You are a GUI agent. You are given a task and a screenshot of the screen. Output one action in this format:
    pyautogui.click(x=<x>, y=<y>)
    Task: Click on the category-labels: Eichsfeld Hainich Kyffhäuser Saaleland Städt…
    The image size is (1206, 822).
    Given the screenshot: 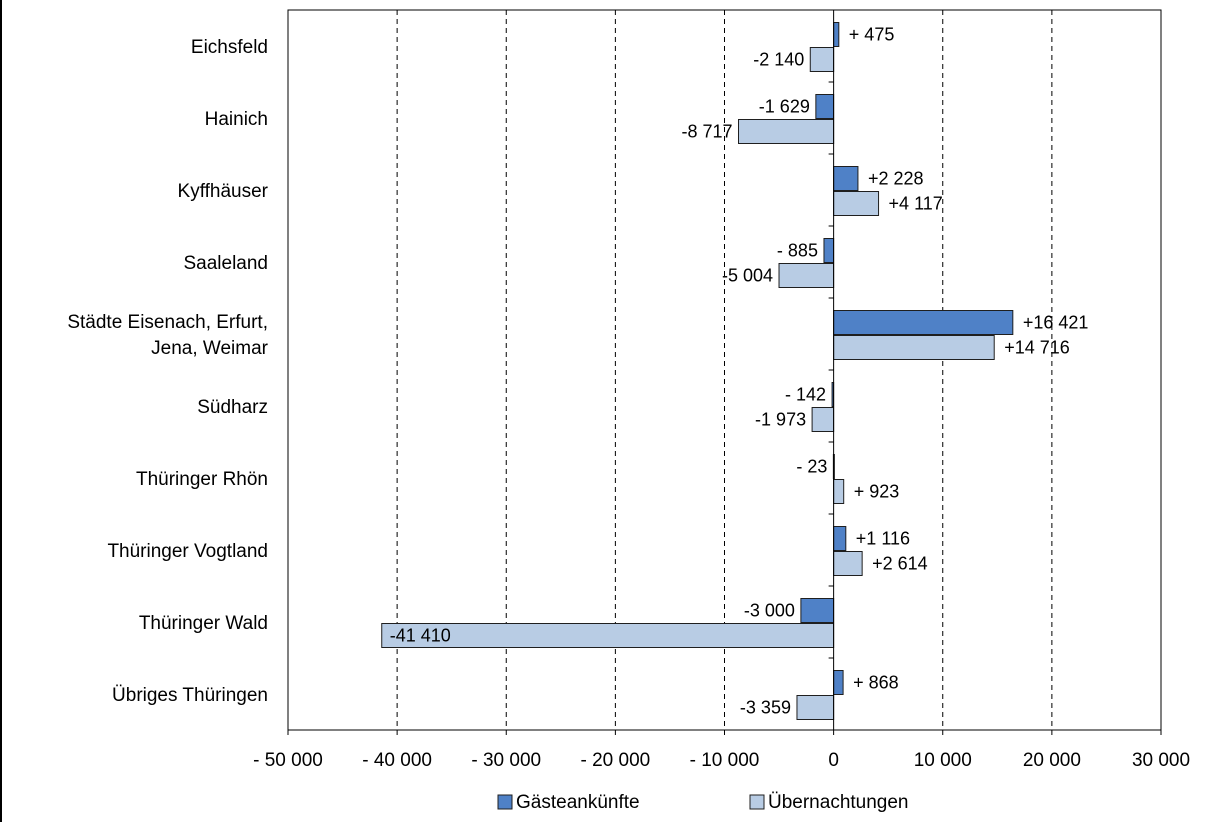 What is the action you would take?
    pyautogui.click(x=167, y=371)
    